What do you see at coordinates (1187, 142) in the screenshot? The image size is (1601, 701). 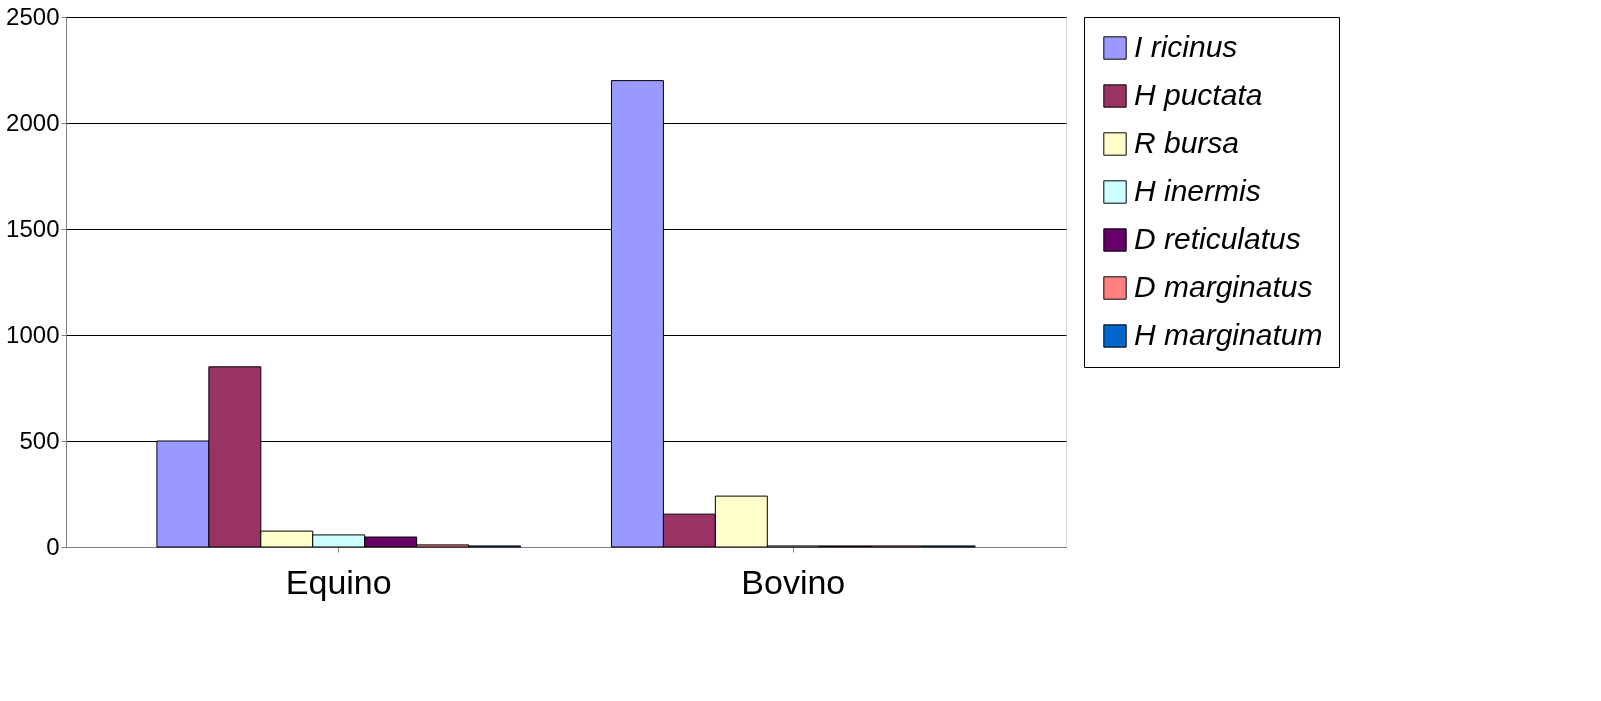 I see `legend-label: R bursa` at bounding box center [1187, 142].